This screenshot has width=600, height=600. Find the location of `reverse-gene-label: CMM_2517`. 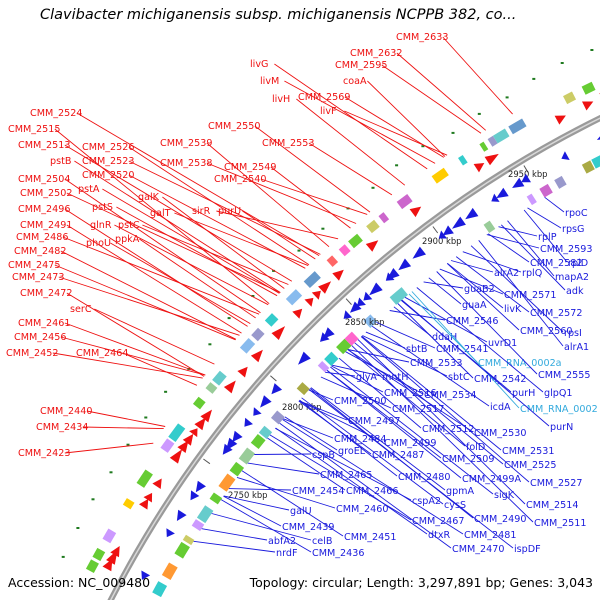

reverse-gene-label: CMM_2517 is located at coordinates (418, 409).